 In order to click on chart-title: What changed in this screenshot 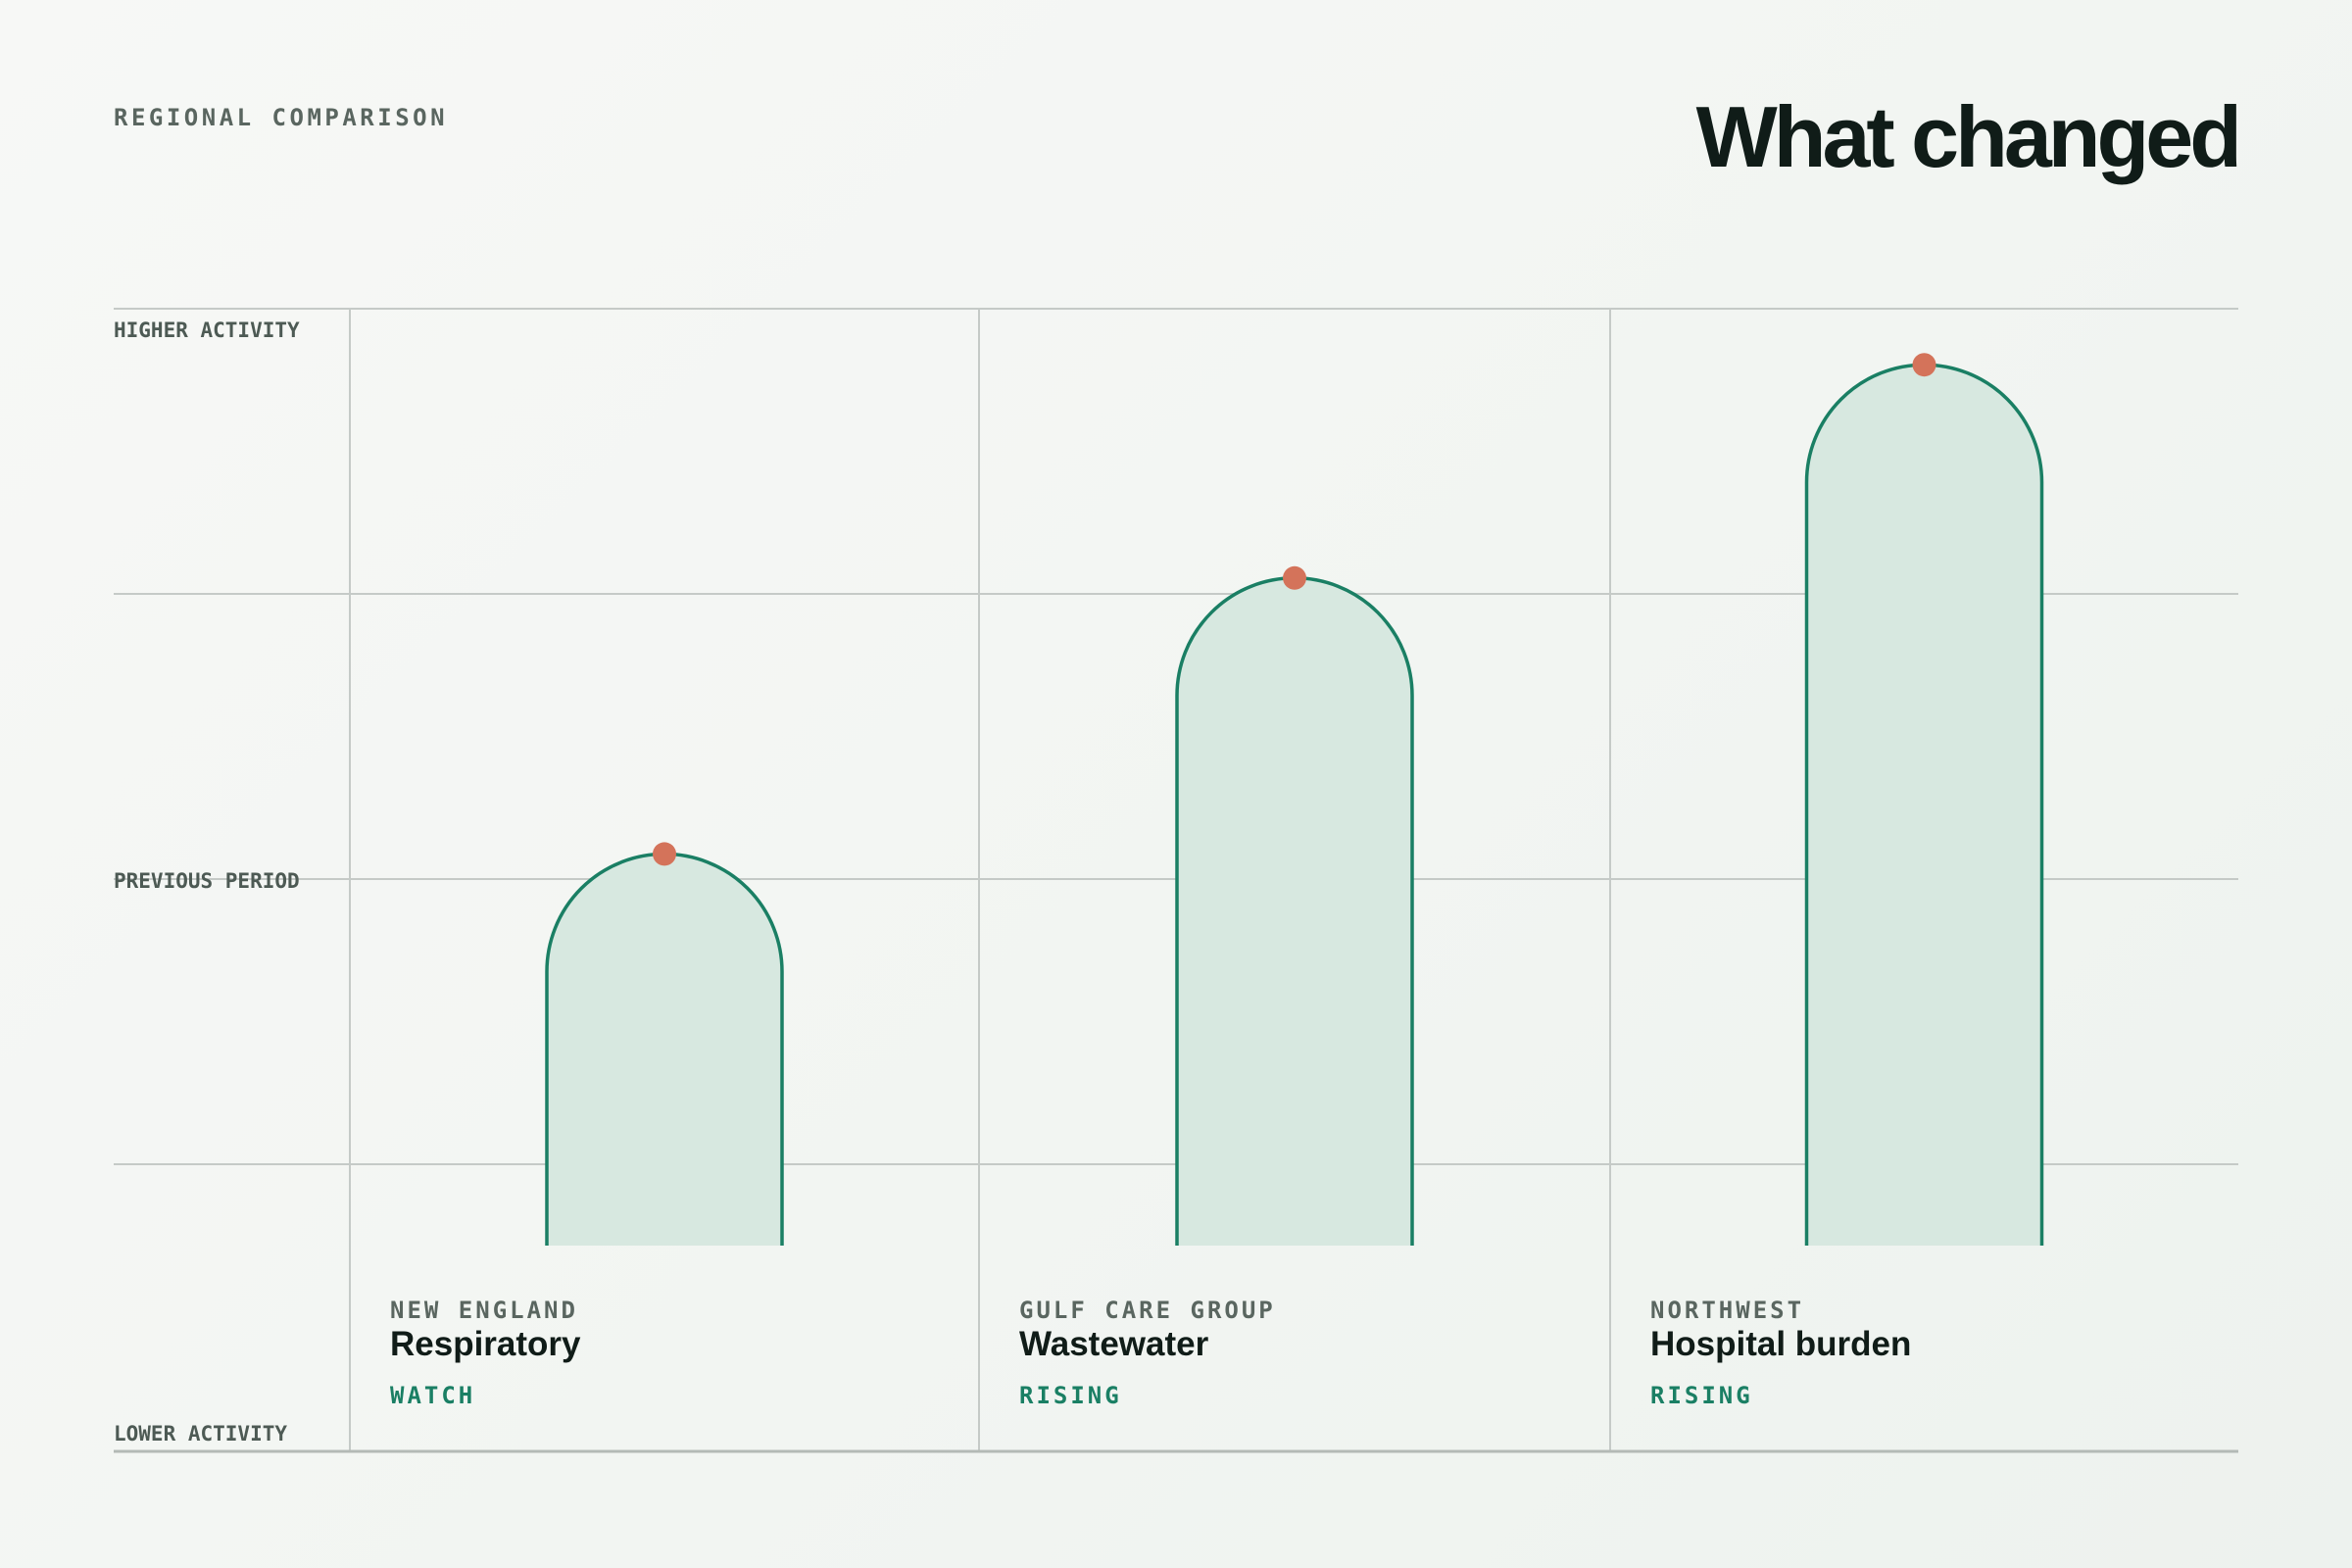, I will do `click(1968, 136)`.